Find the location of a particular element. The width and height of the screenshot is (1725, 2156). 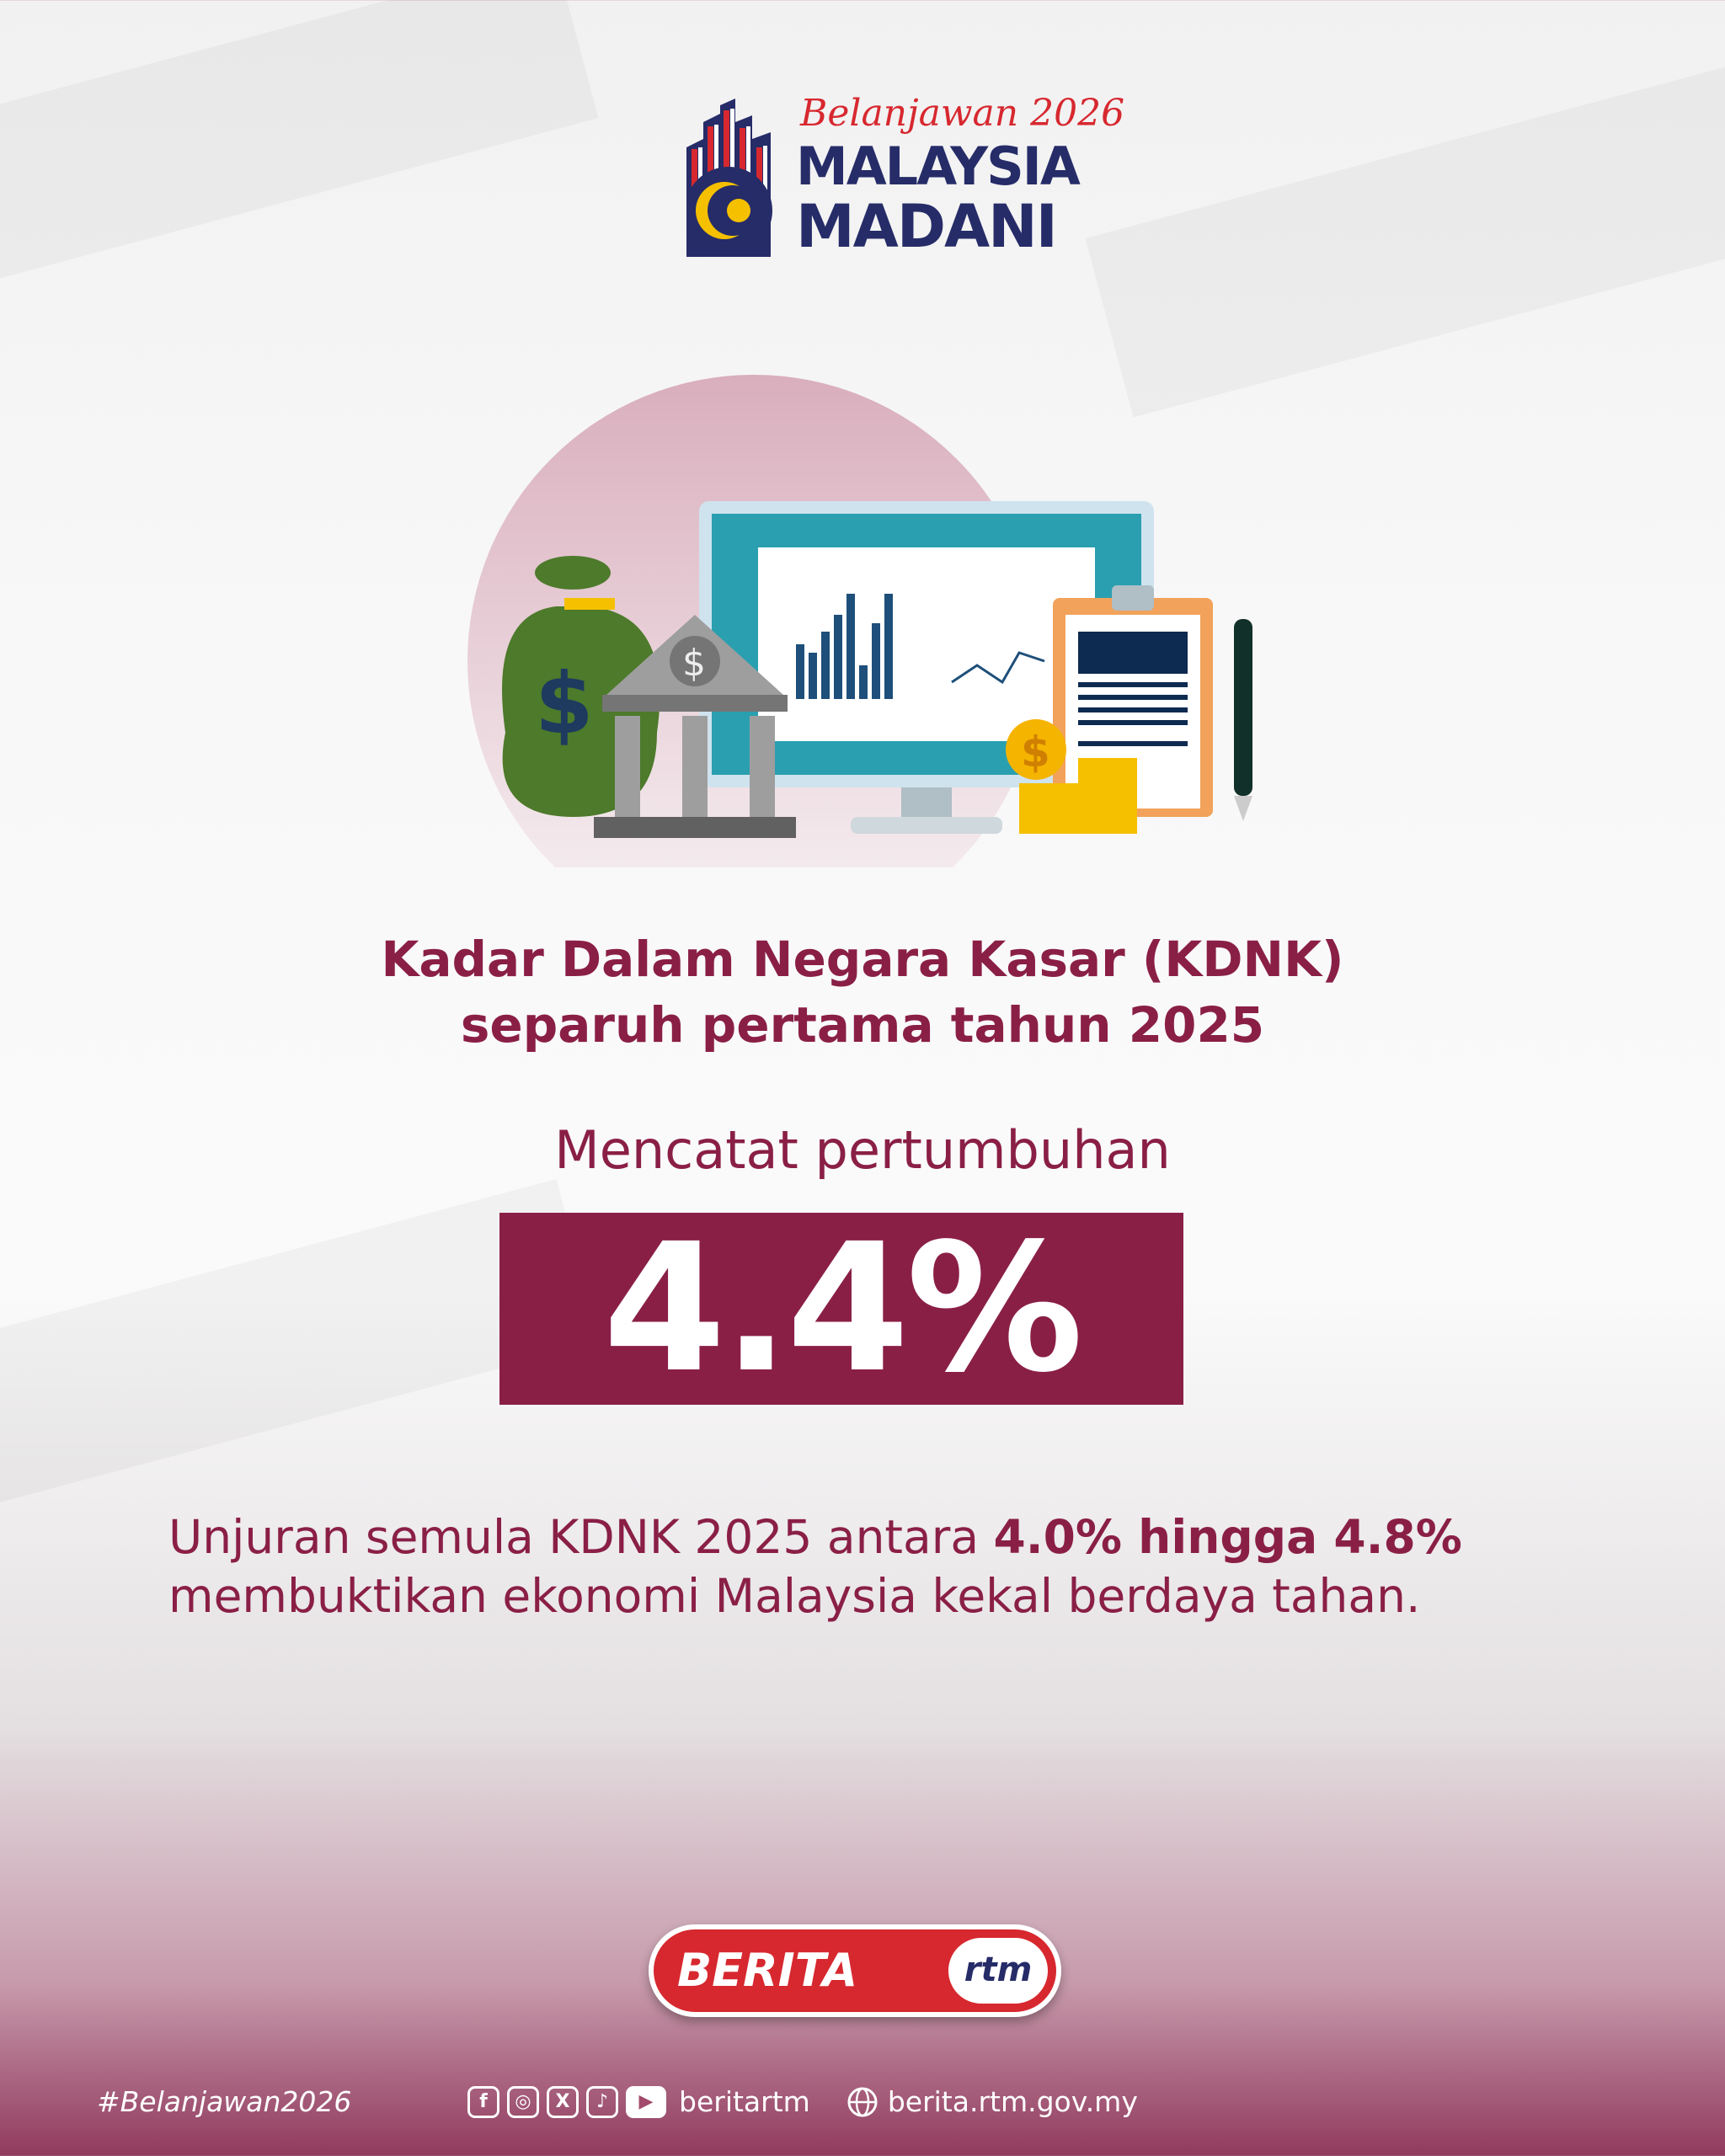

berita-rtm-logo: BERITA rtm is located at coordinates (855, 1970).